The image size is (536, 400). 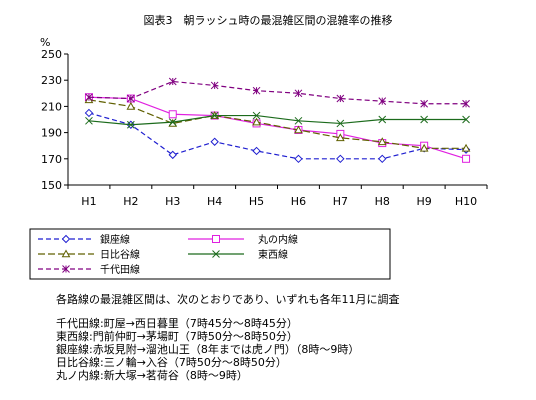 I want to click on note-line: 東西線:門前仲町→茅場町（7時50分～8時50分）, so click(x=177, y=336).